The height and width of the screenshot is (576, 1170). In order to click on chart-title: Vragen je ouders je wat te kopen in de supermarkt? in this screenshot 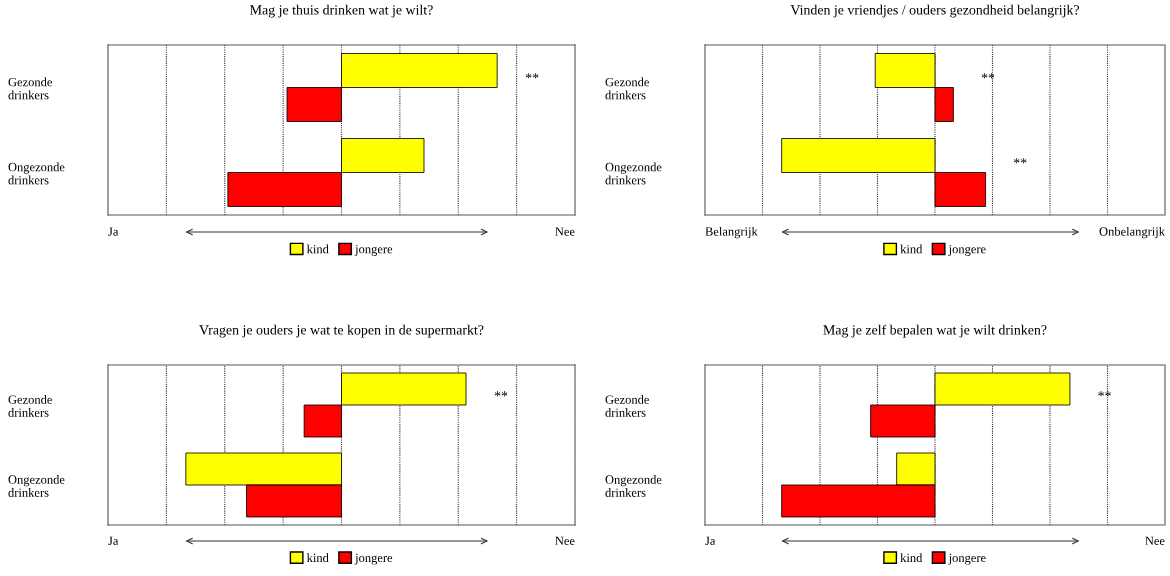, I will do `click(341, 331)`.